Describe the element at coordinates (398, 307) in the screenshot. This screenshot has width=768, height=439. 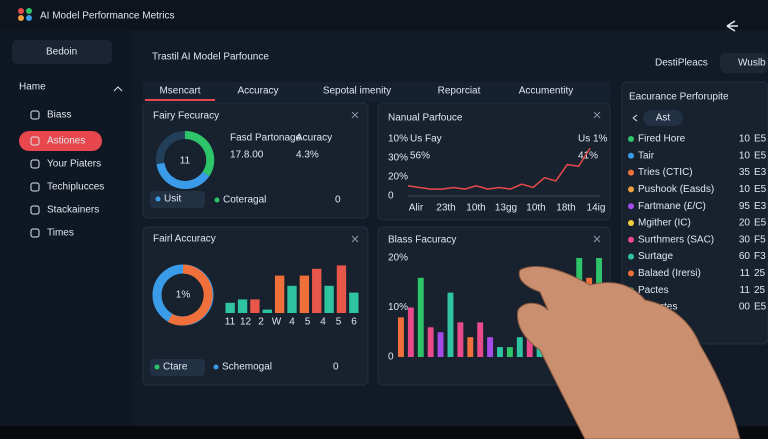
I see `y-tick-label: 10%` at that location.